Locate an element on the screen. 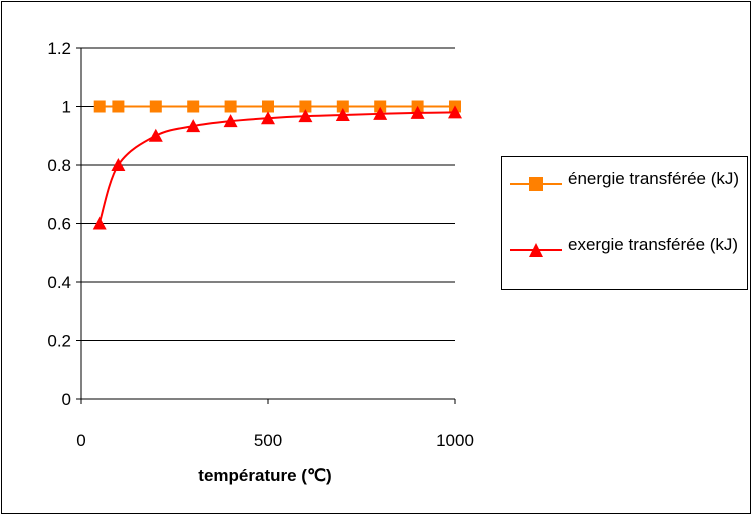 The width and height of the screenshot is (752, 515). y-tick-label: 0.8 is located at coordinates (59, 165).